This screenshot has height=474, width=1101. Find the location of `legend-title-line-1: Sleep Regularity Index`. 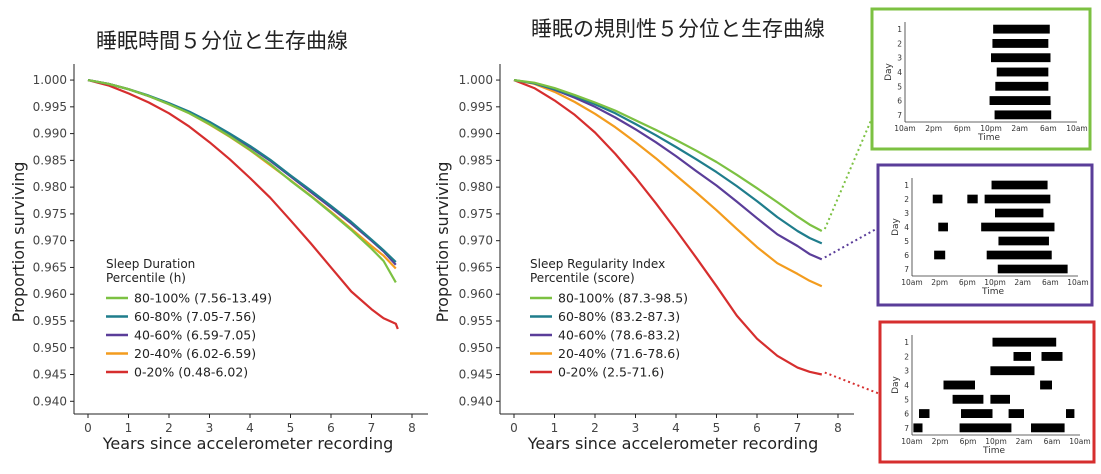

legend-title-line-1: Sleep Regularity Index is located at coordinates (597, 264).